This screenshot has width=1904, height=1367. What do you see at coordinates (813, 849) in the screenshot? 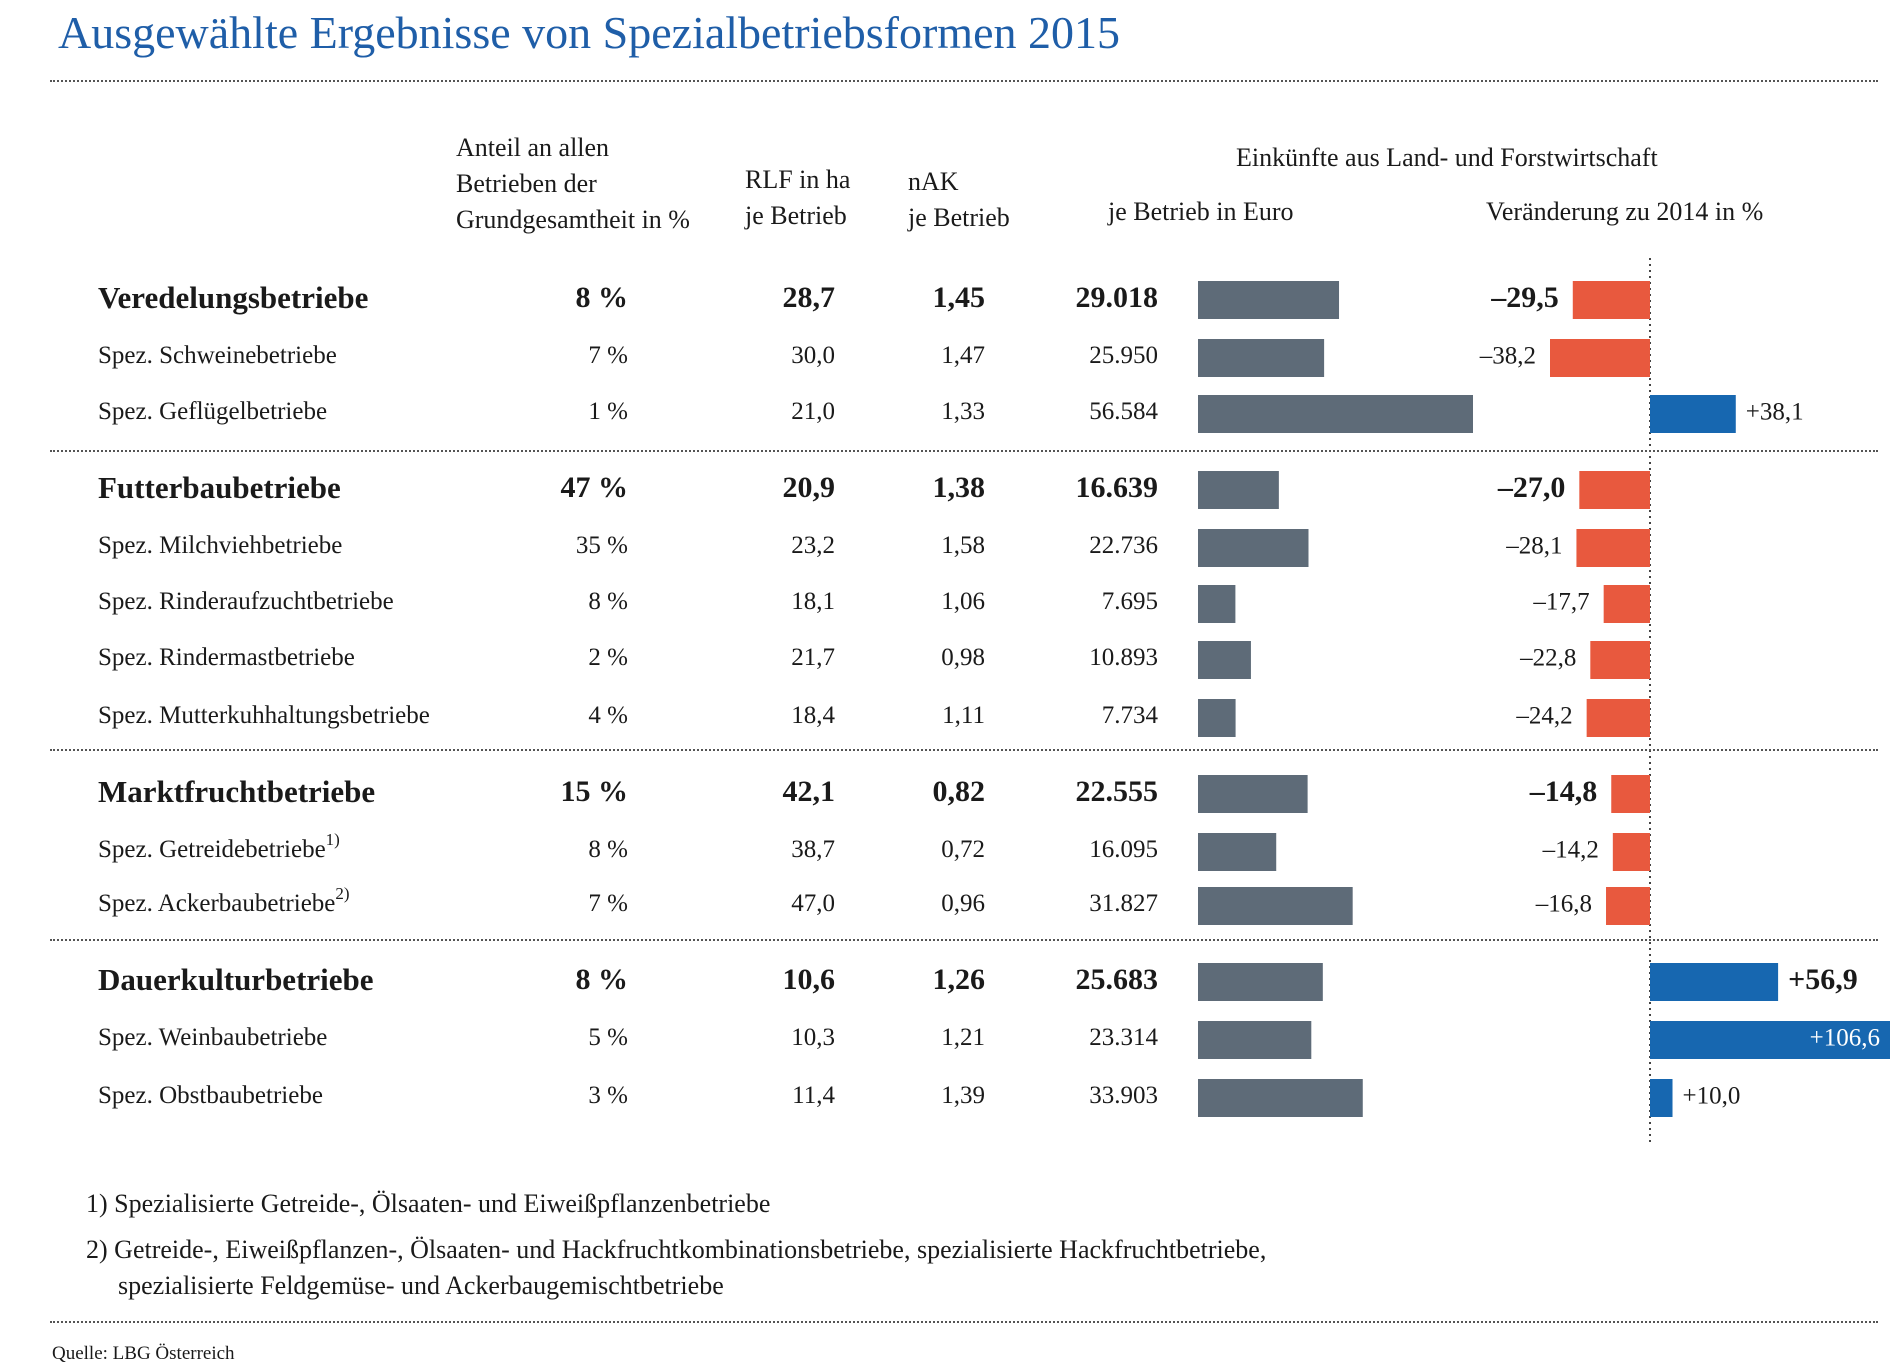
I see `cell-rlf-text: 38,7` at bounding box center [813, 849].